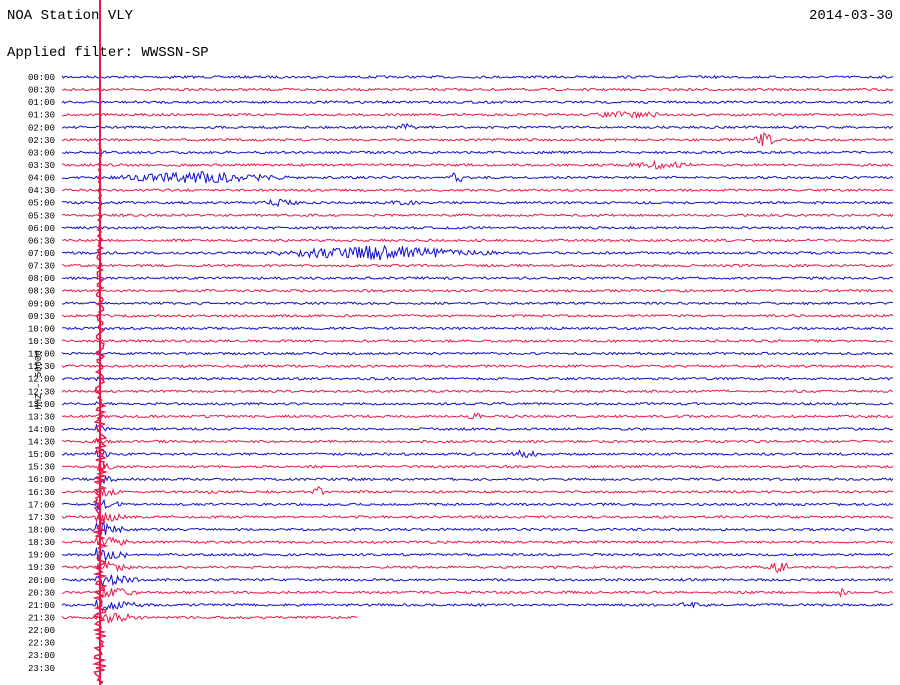 The height and width of the screenshot is (685, 900). I want to click on time-label: 22:00, so click(41, 631).